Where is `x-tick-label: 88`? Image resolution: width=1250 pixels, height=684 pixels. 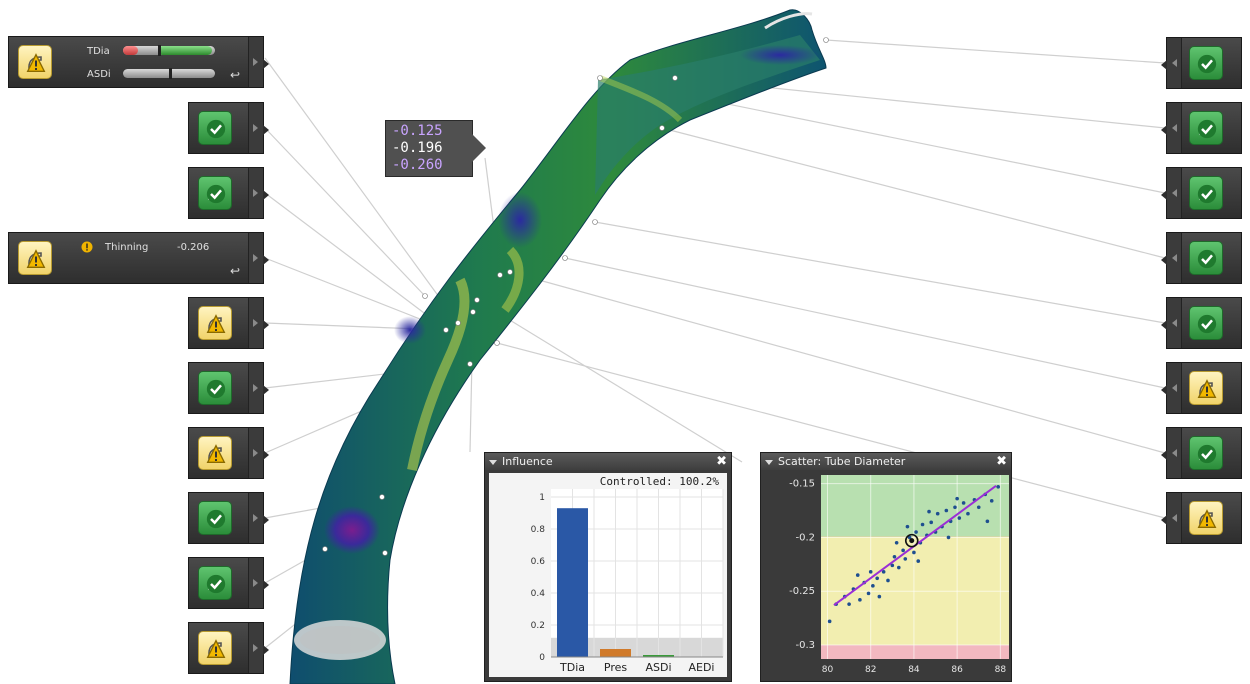 x-tick-label: 88 is located at coordinates (1001, 670).